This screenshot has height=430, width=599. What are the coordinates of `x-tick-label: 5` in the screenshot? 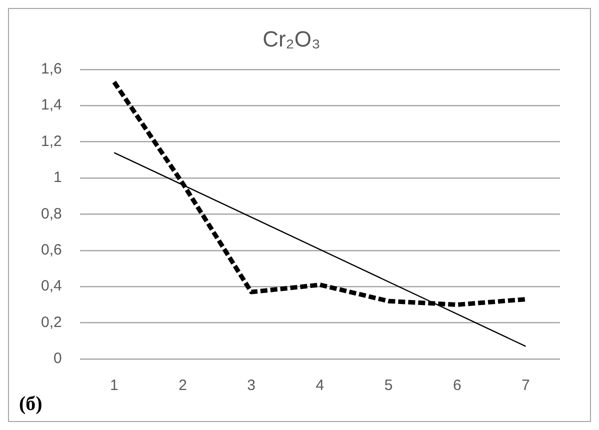 It's located at (388, 385).